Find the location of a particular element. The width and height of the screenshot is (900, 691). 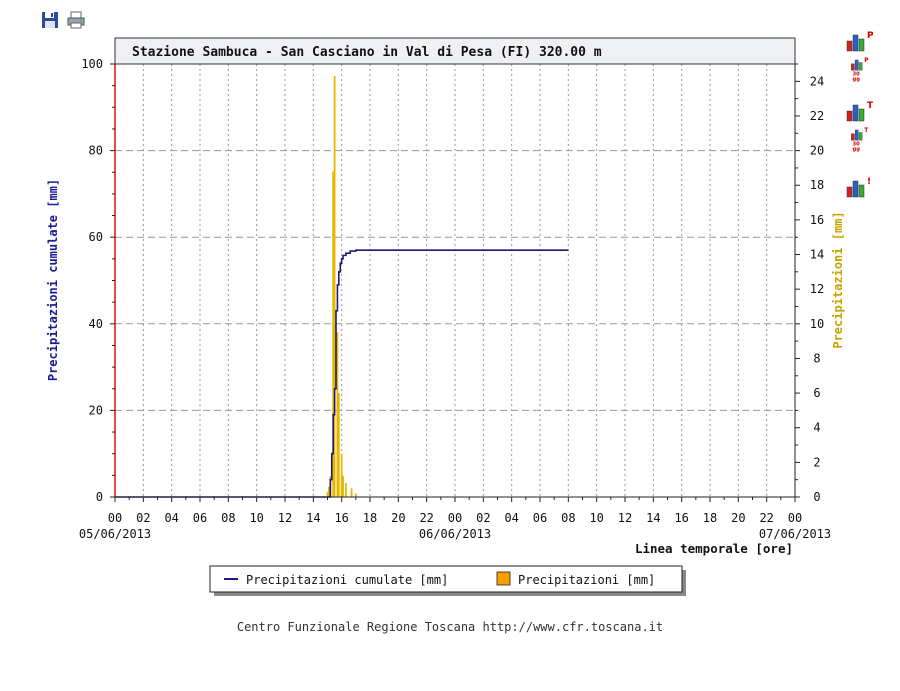

y-tick-label-right: 14 is located at coordinates (817, 255).